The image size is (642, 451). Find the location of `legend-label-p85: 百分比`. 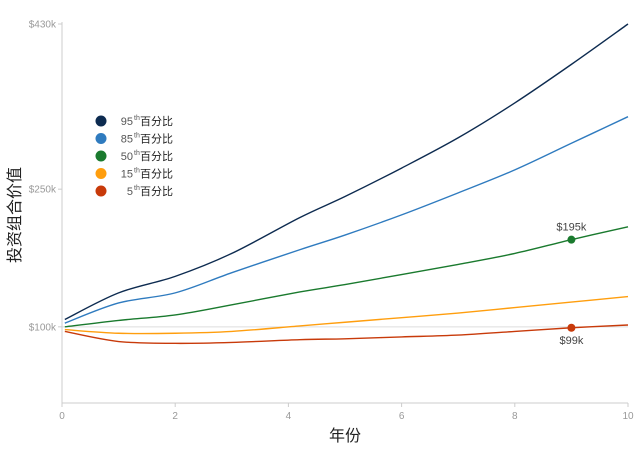

legend-label-p85: 百分比 is located at coordinates (156, 139).